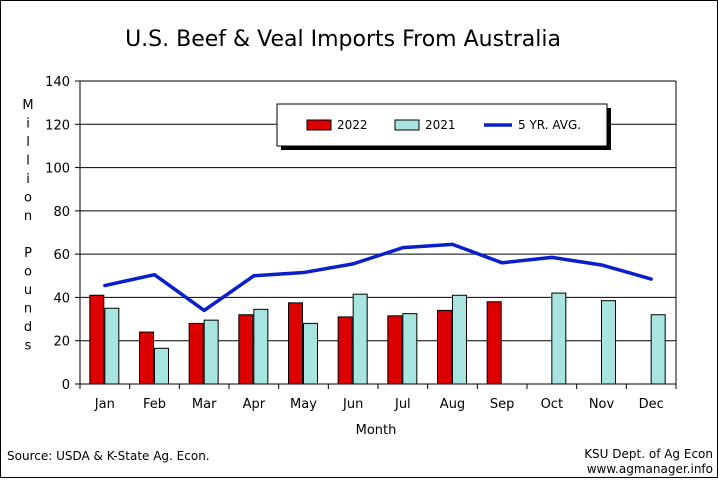 The image size is (718, 482). I want to click on bar-2022-jun, so click(345, 350).